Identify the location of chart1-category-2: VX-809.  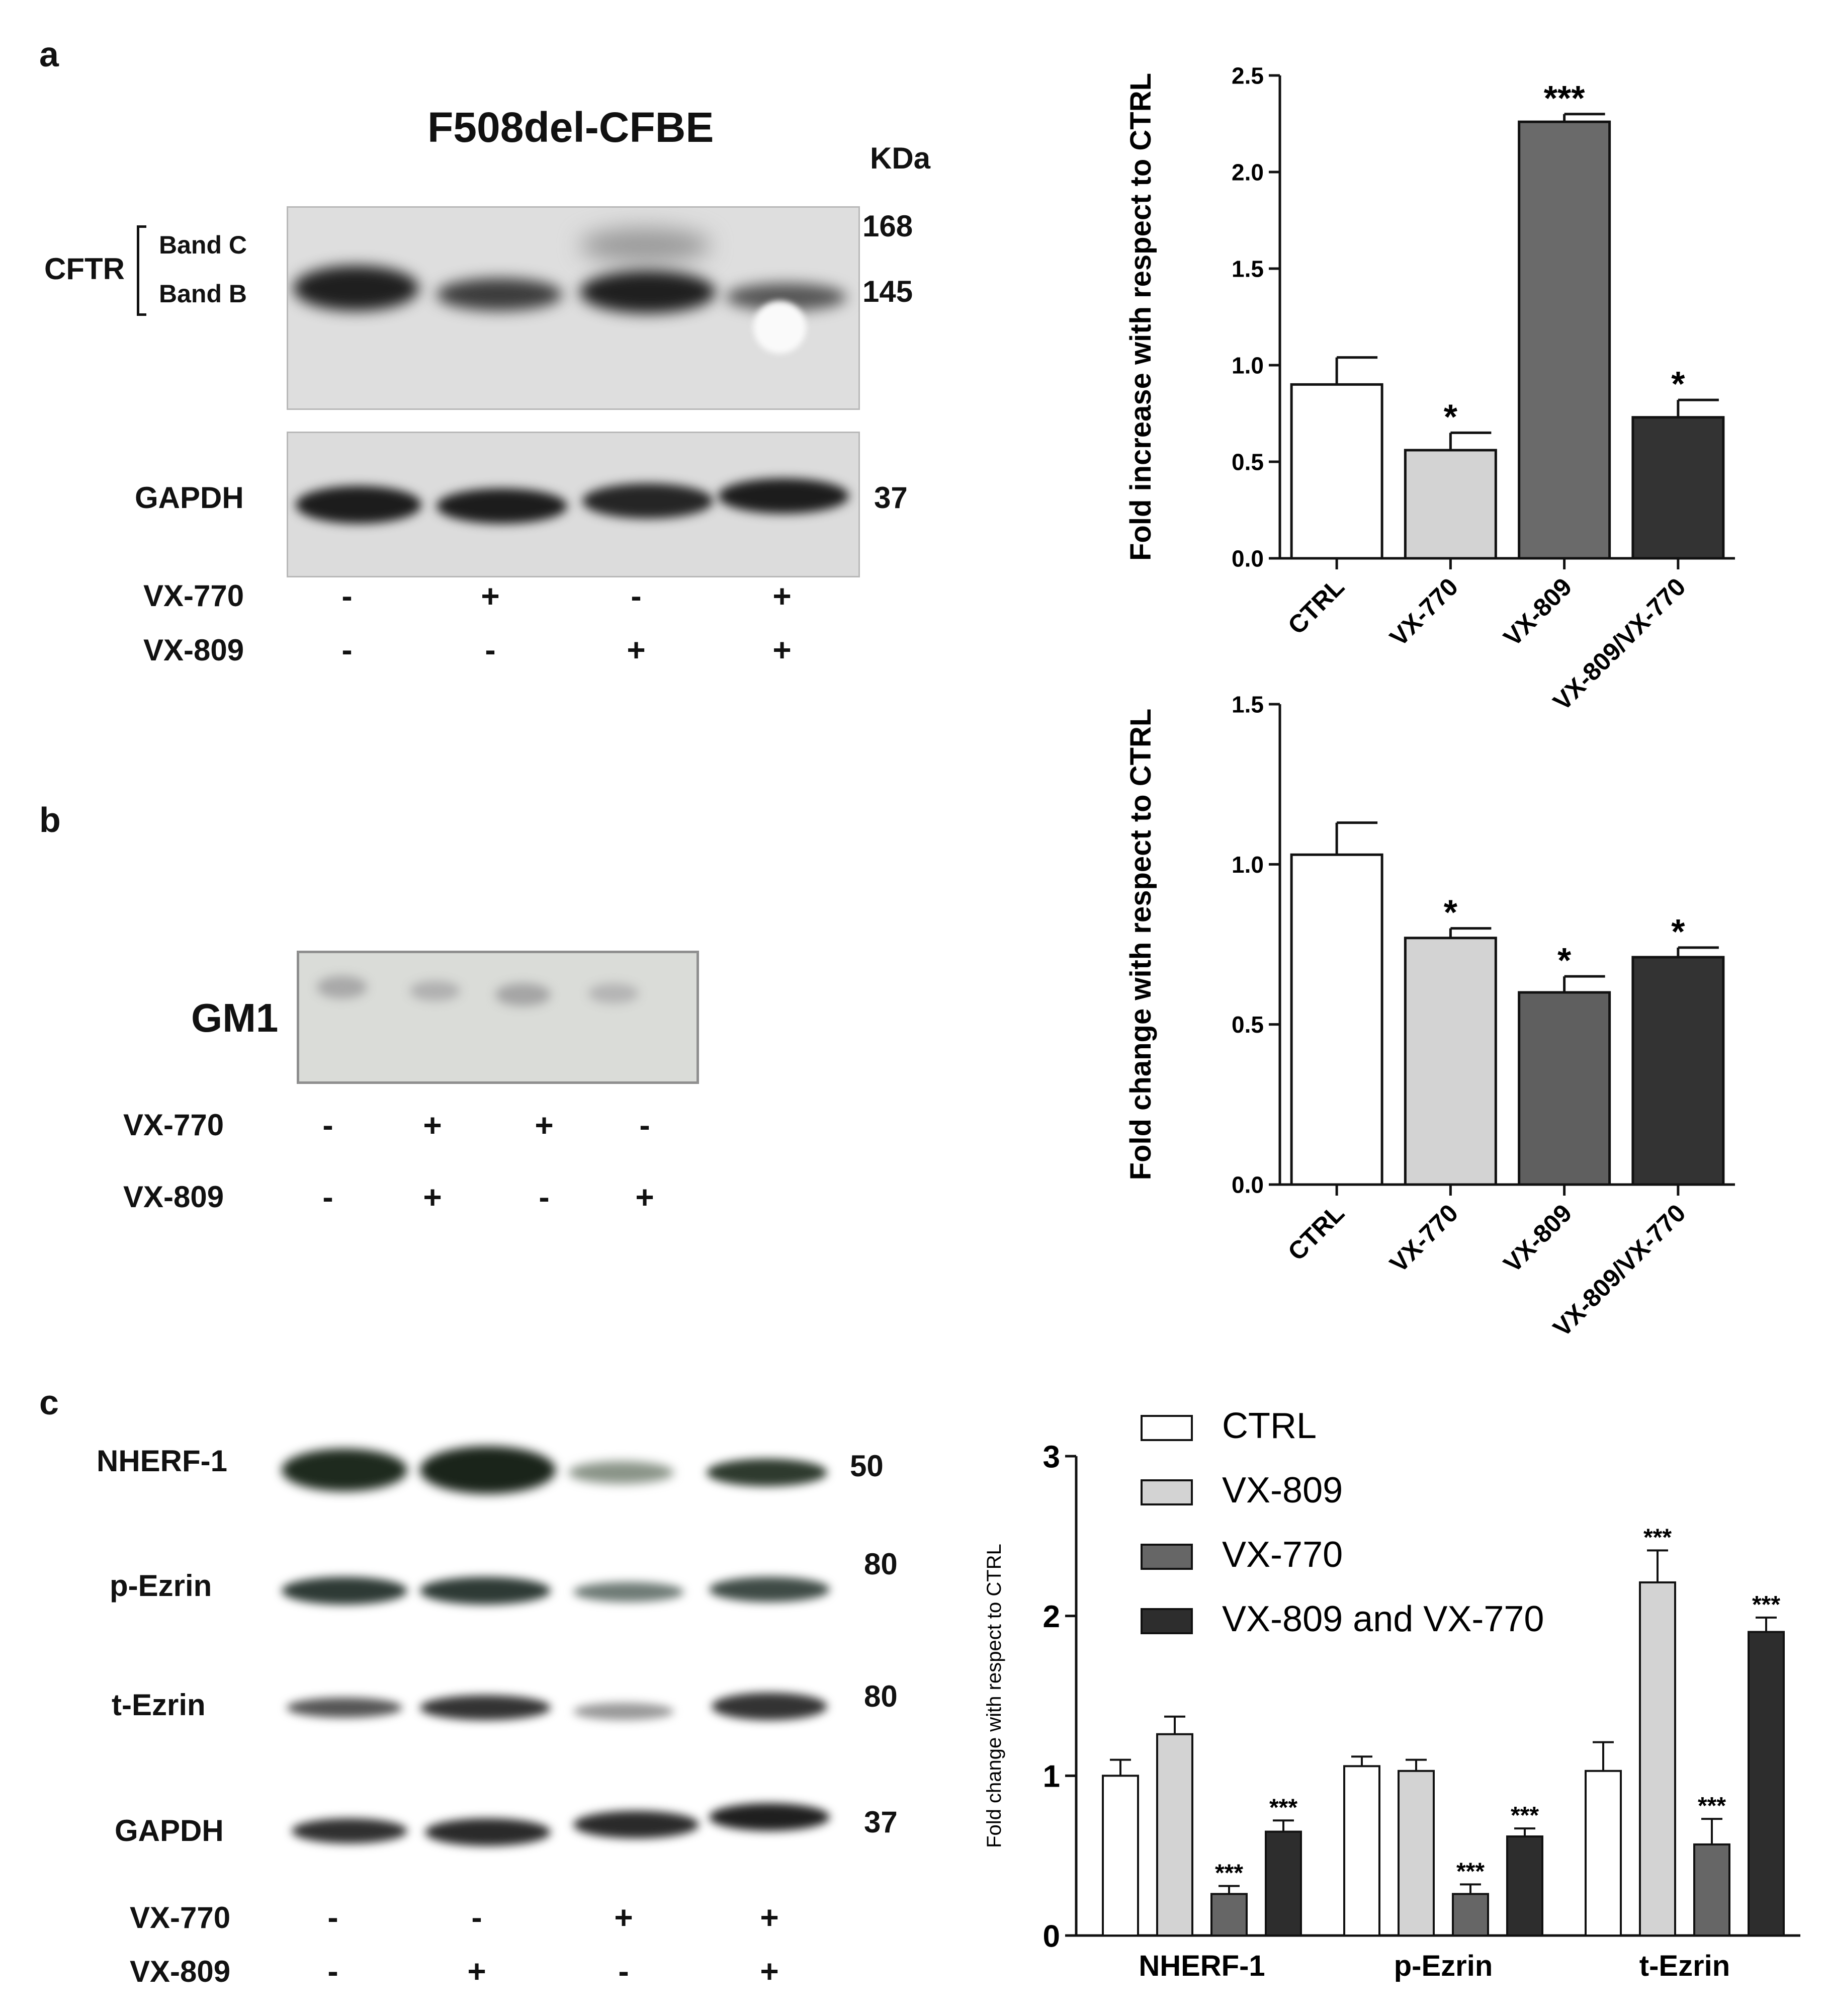
(1538, 1238).